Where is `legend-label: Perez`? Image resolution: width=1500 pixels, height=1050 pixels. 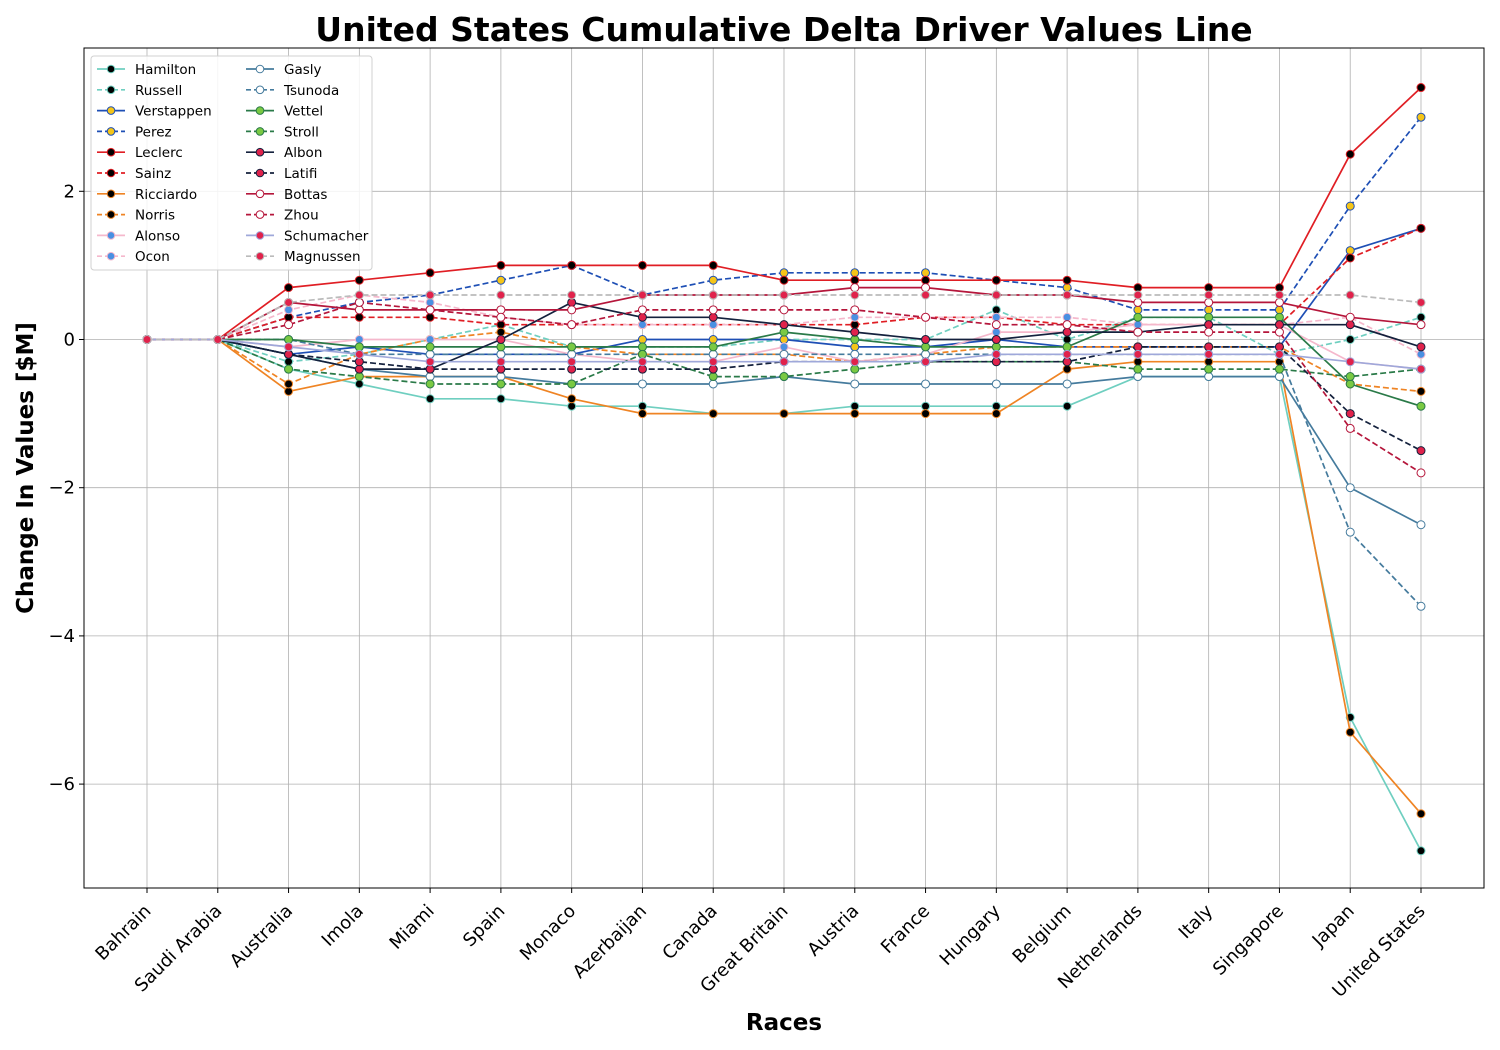
legend-label: Perez is located at coordinates (153, 132).